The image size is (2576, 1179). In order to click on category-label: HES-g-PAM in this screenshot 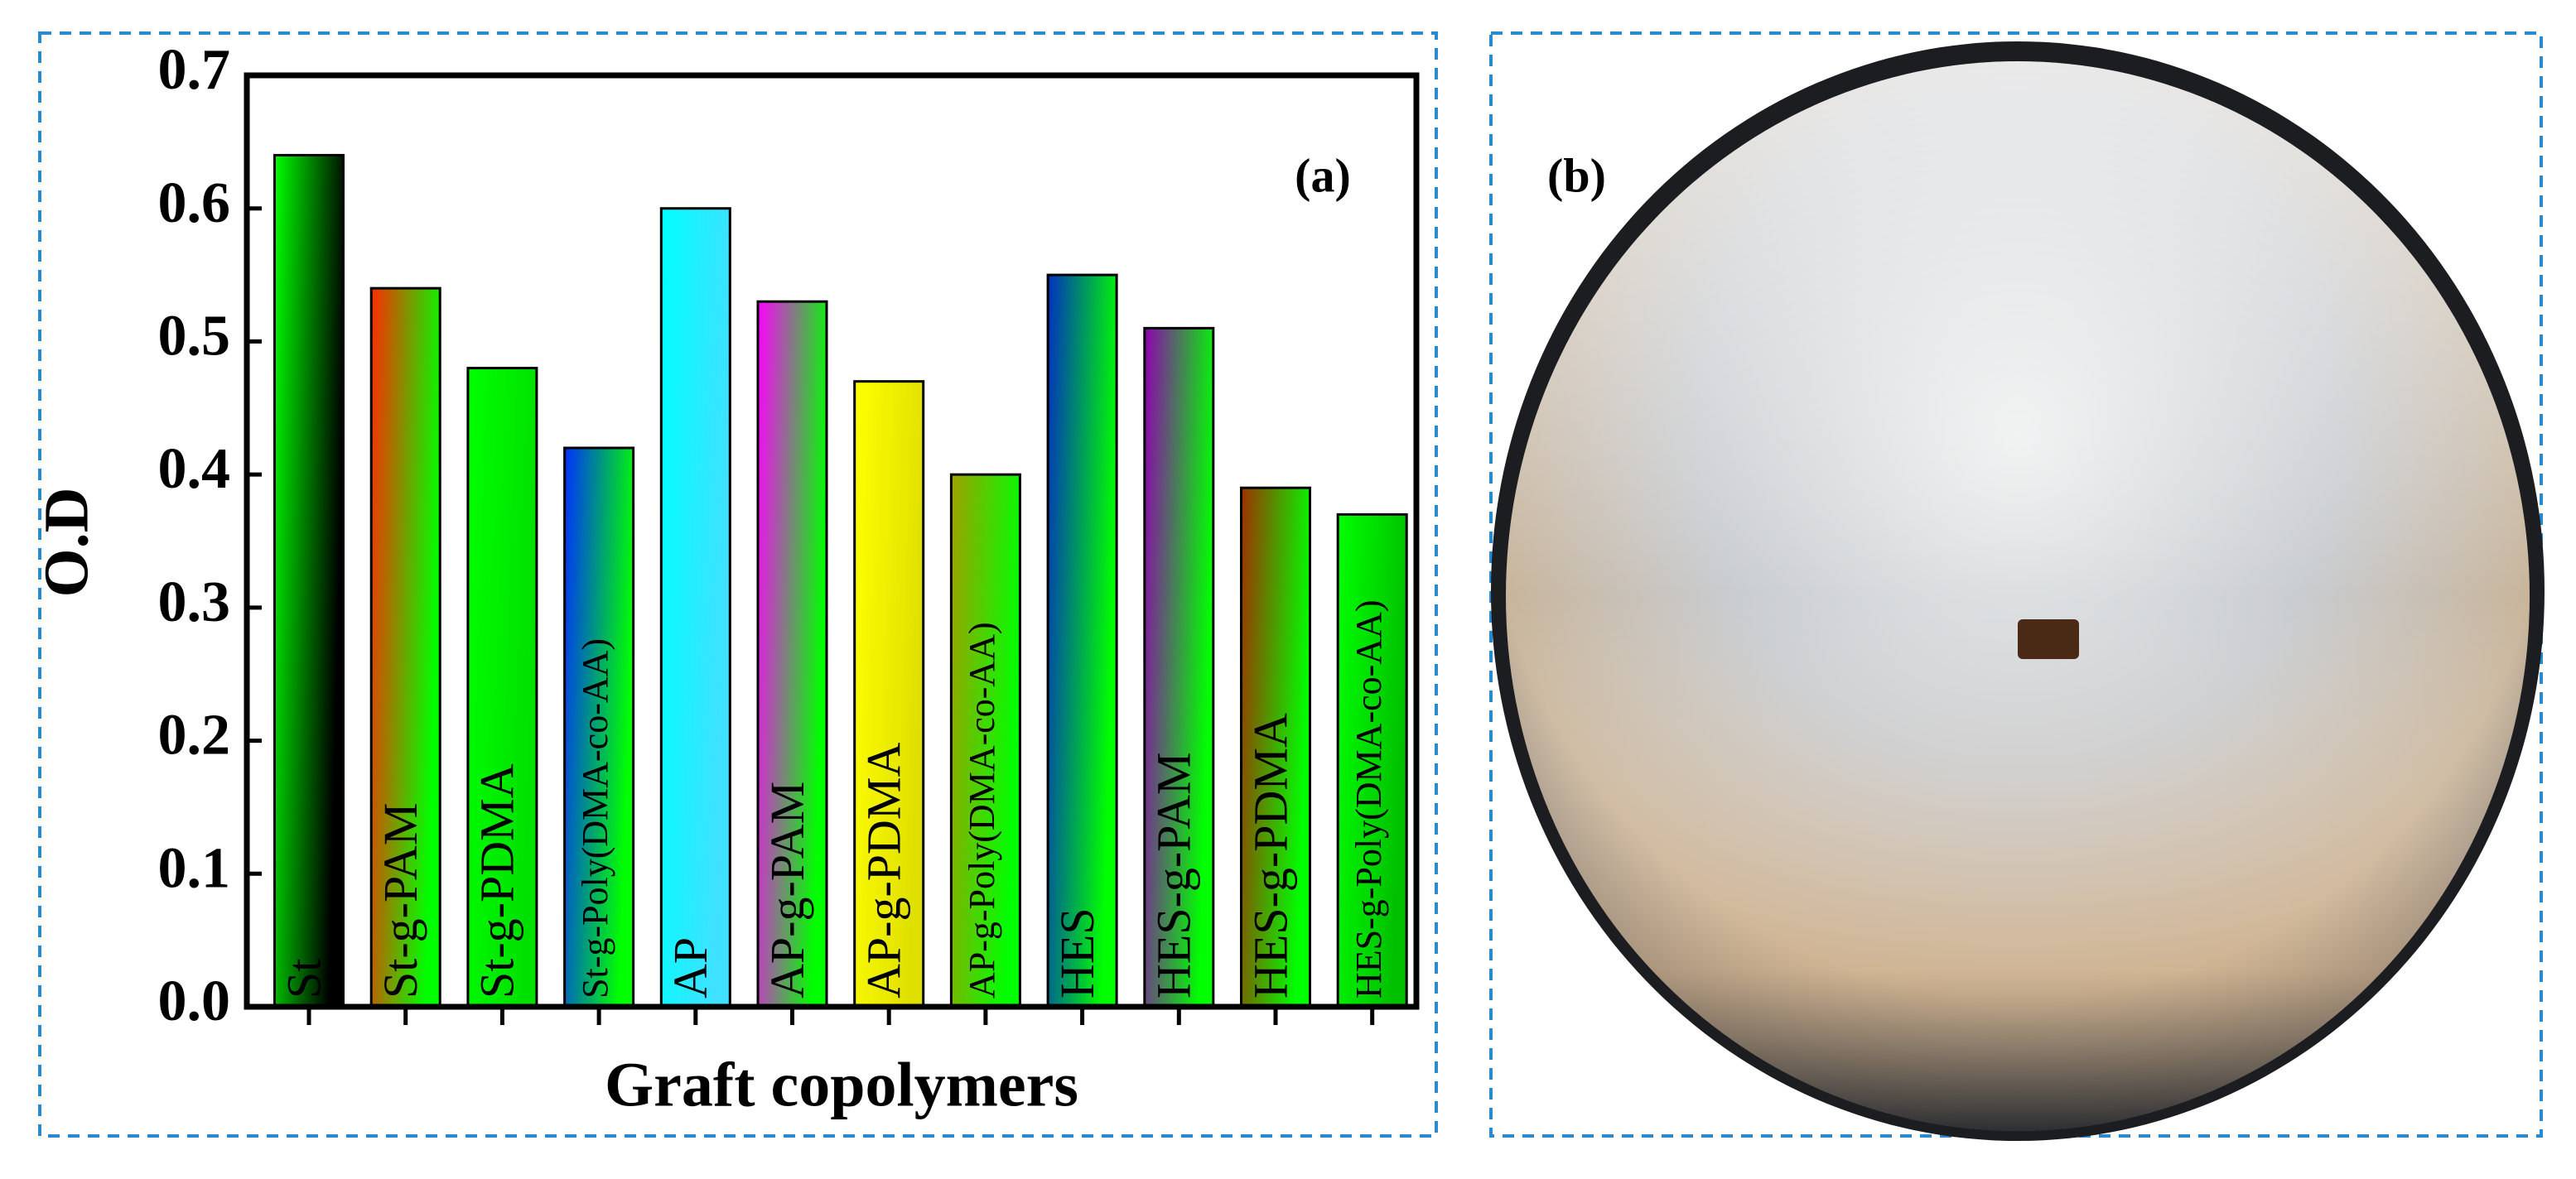, I will do `click(1174, 875)`.